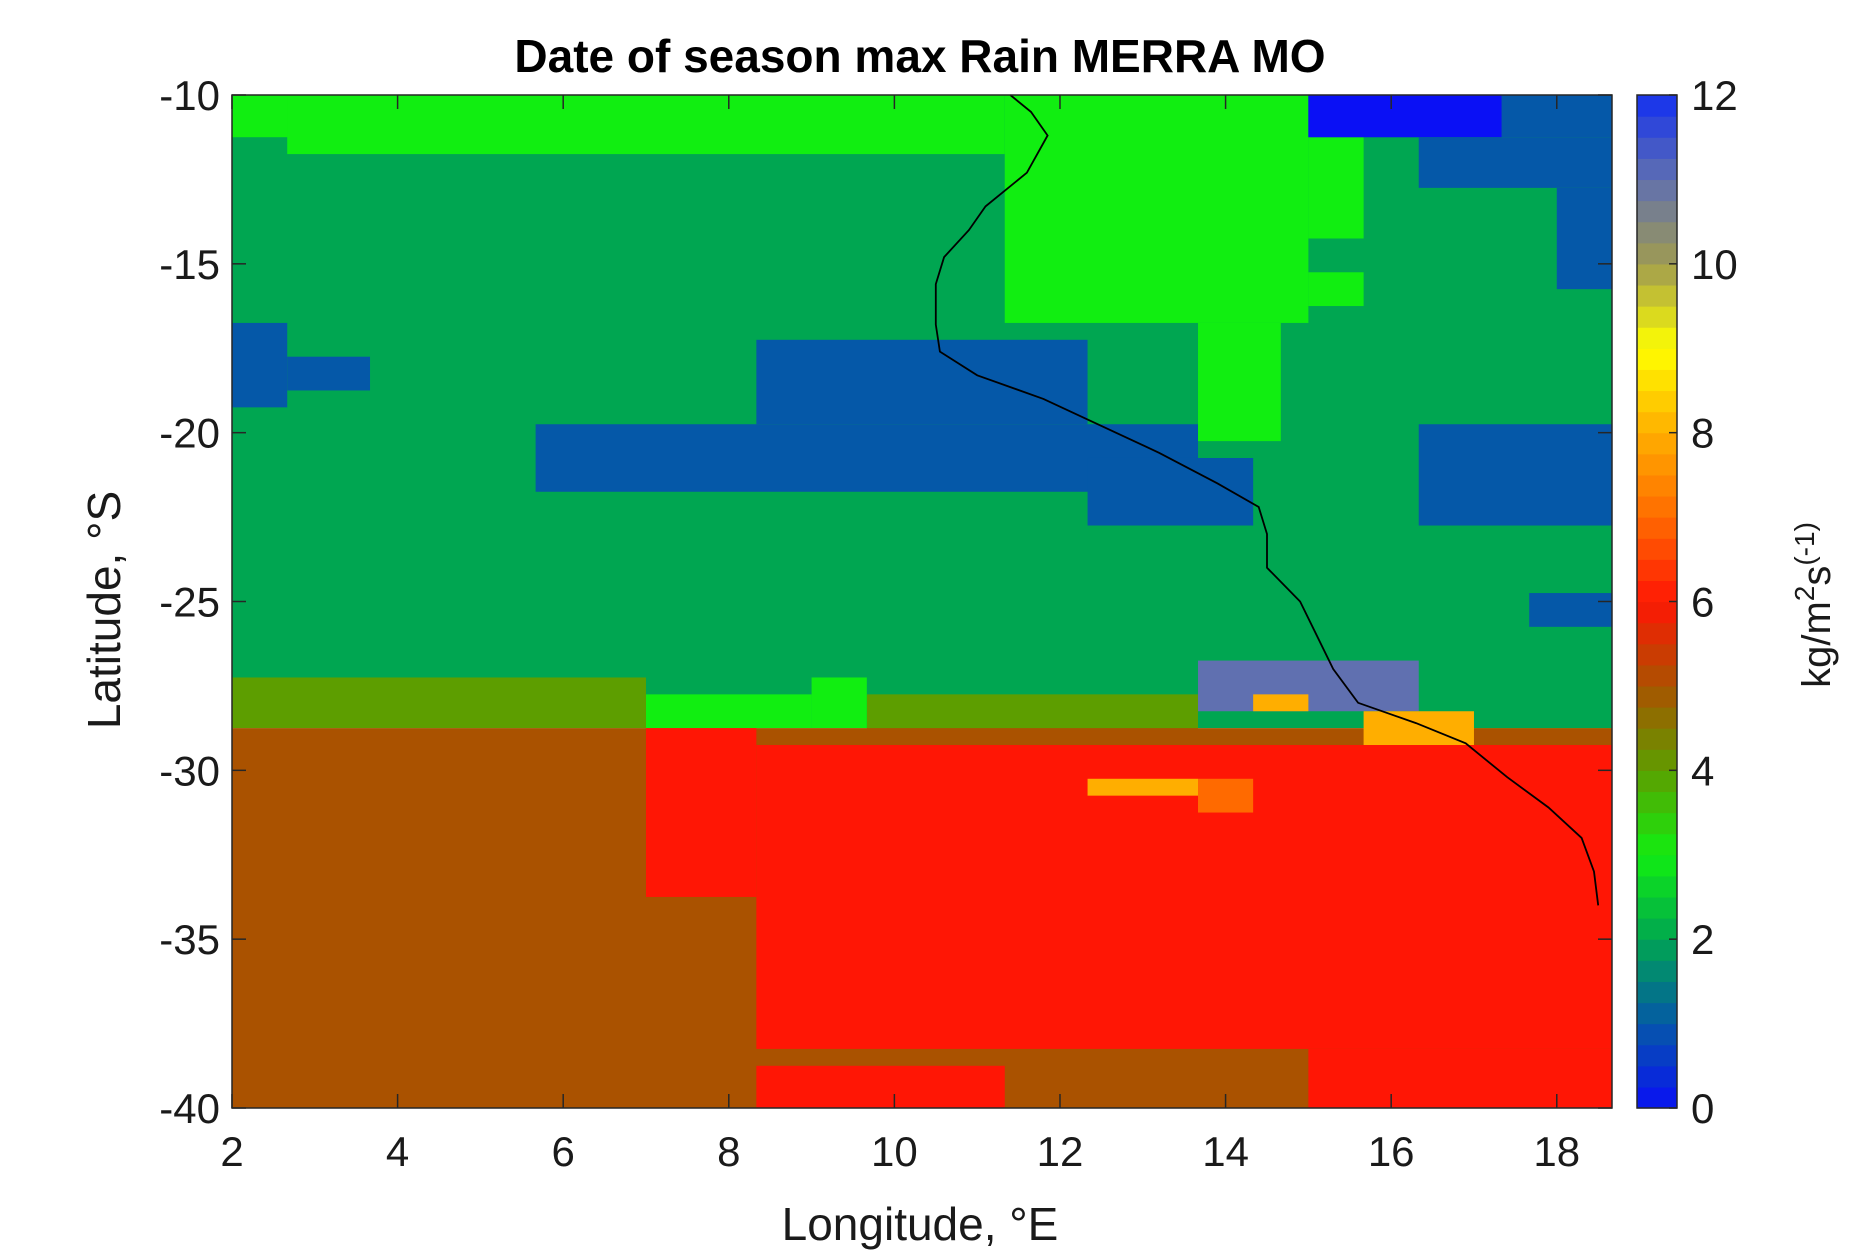  What do you see at coordinates (1804, 544) in the screenshot?
I see `colorbar-label-exponent: (-1)` at bounding box center [1804, 544].